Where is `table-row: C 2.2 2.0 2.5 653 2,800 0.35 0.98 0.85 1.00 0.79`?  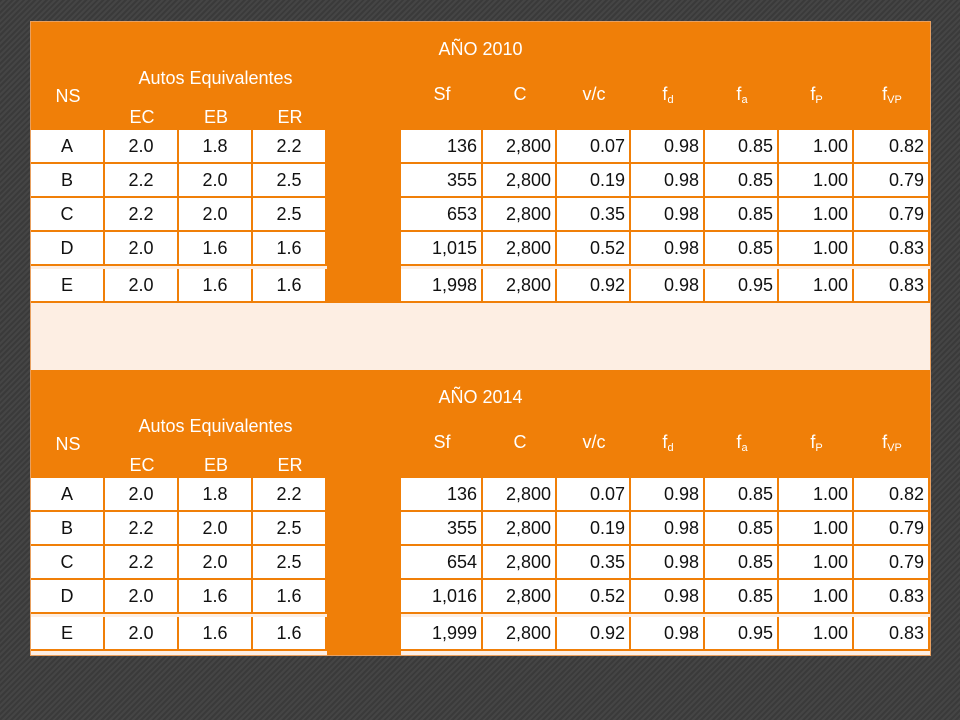 table-row: C 2.2 2.0 2.5 653 2,800 0.35 0.98 0.85 1.00 0.79 is located at coordinates (480, 215).